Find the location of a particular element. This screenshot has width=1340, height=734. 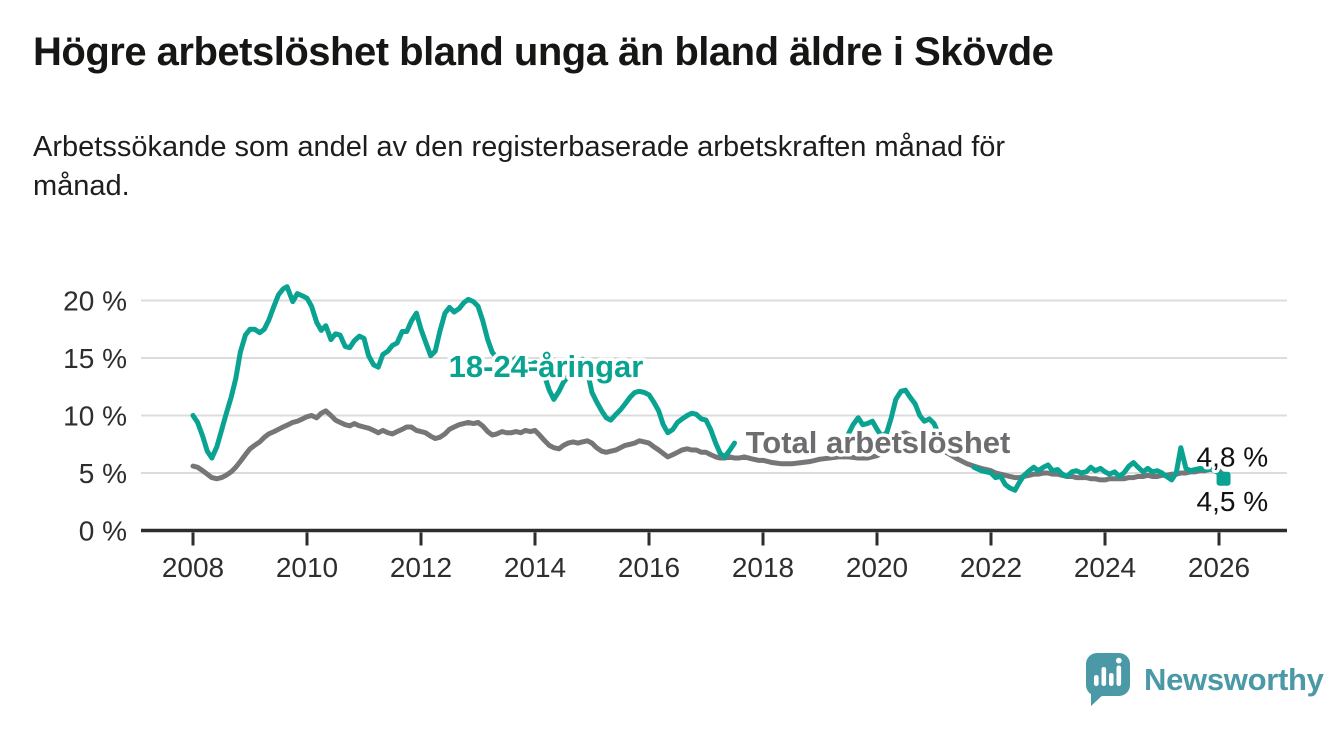

y-tick-label: 10 % is located at coordinates (95, 416).